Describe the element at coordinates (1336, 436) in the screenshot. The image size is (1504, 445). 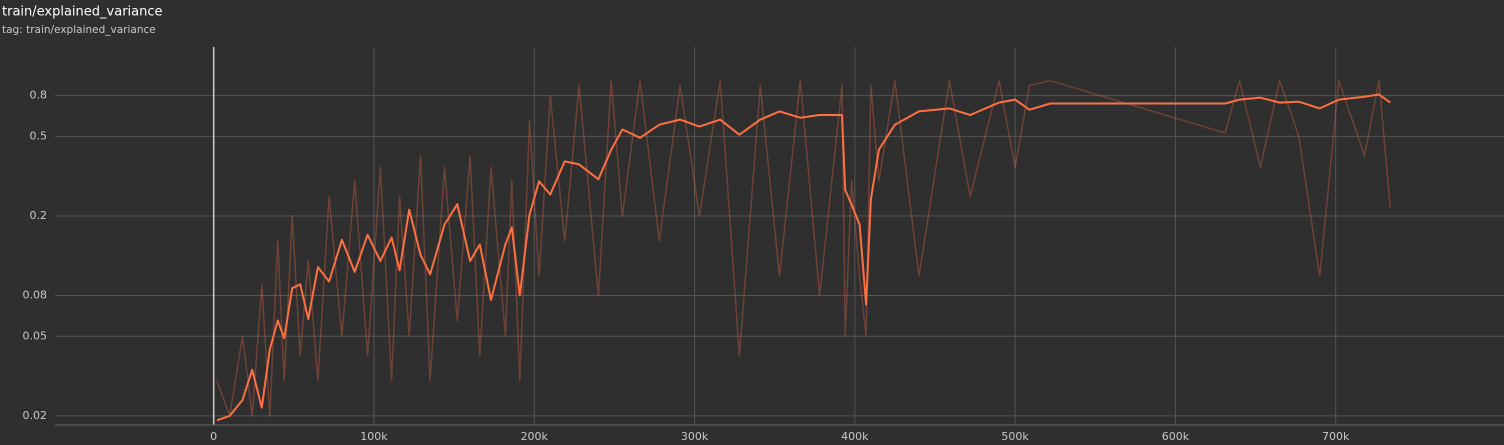
I see `x-tick-label: 700k` at that location.